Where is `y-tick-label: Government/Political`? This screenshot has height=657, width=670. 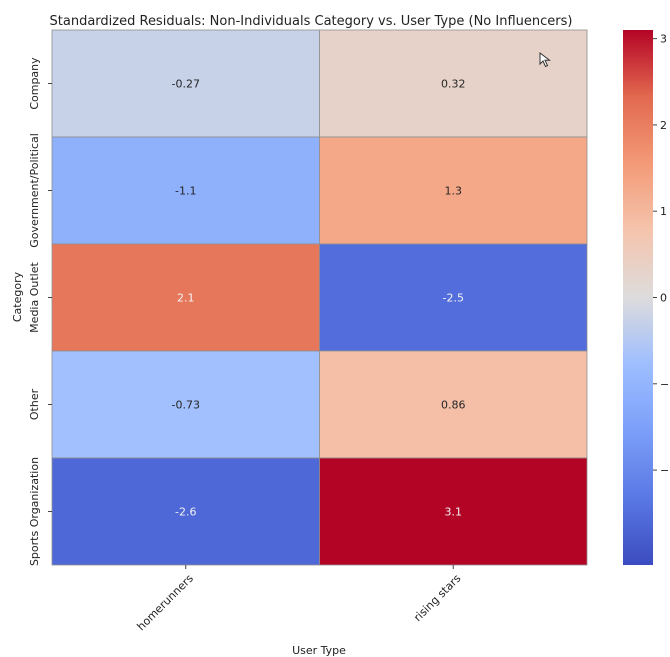
y-tick-label: Government/Political is located at coordinates (34, 190).